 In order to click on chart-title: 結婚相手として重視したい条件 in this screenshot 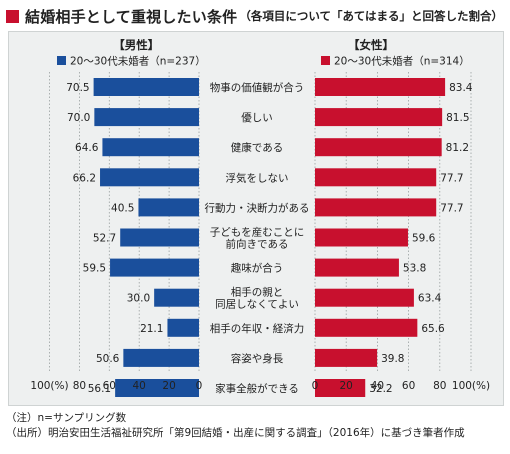, I will do `click(131, 16)`.